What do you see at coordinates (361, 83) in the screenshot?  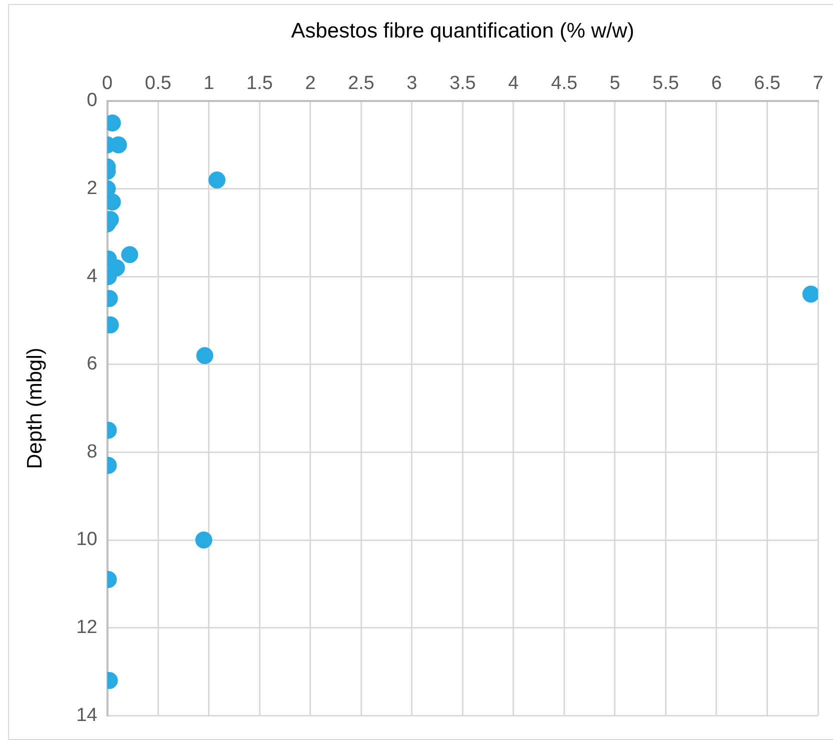 I see `x-tick-label: 2.5` at bounding box center [361, 83].